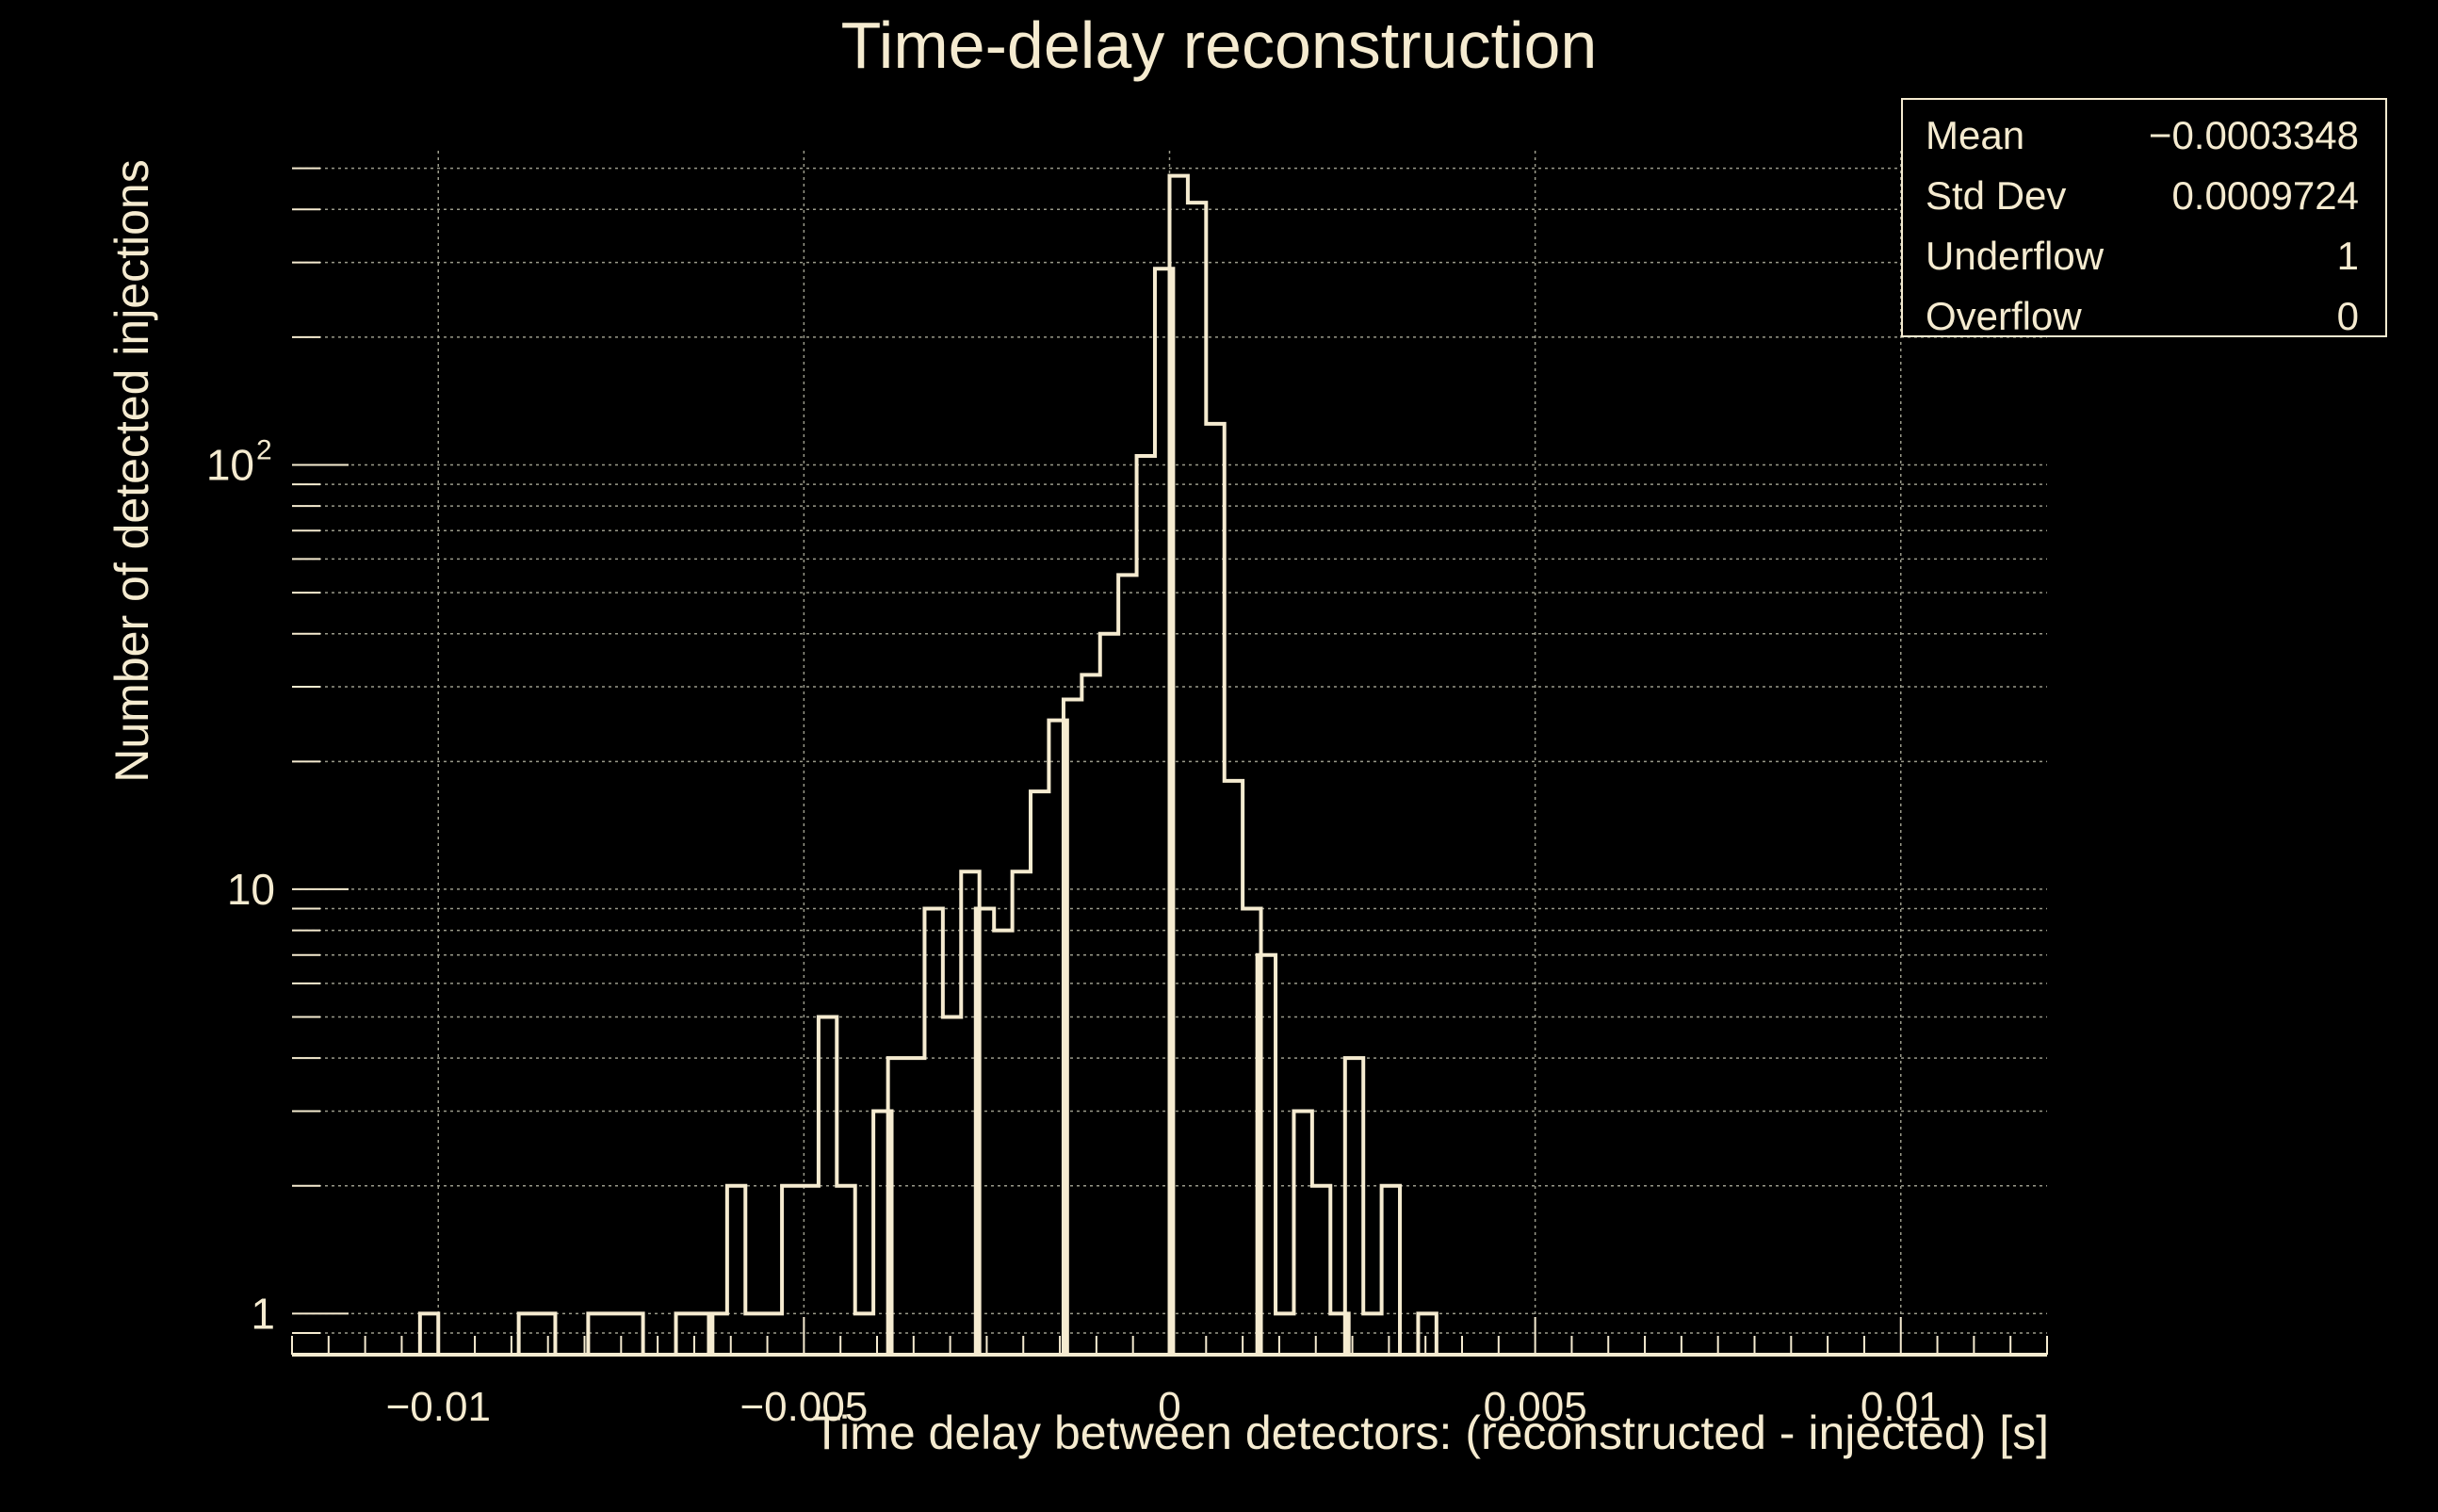 The width and height of the screenshot is (2438, 1512). What do you see at coordinates (132, 471) in the screenshot?
I see `y-axis-label: Number of detected injections` at bounding box center [132, 471].